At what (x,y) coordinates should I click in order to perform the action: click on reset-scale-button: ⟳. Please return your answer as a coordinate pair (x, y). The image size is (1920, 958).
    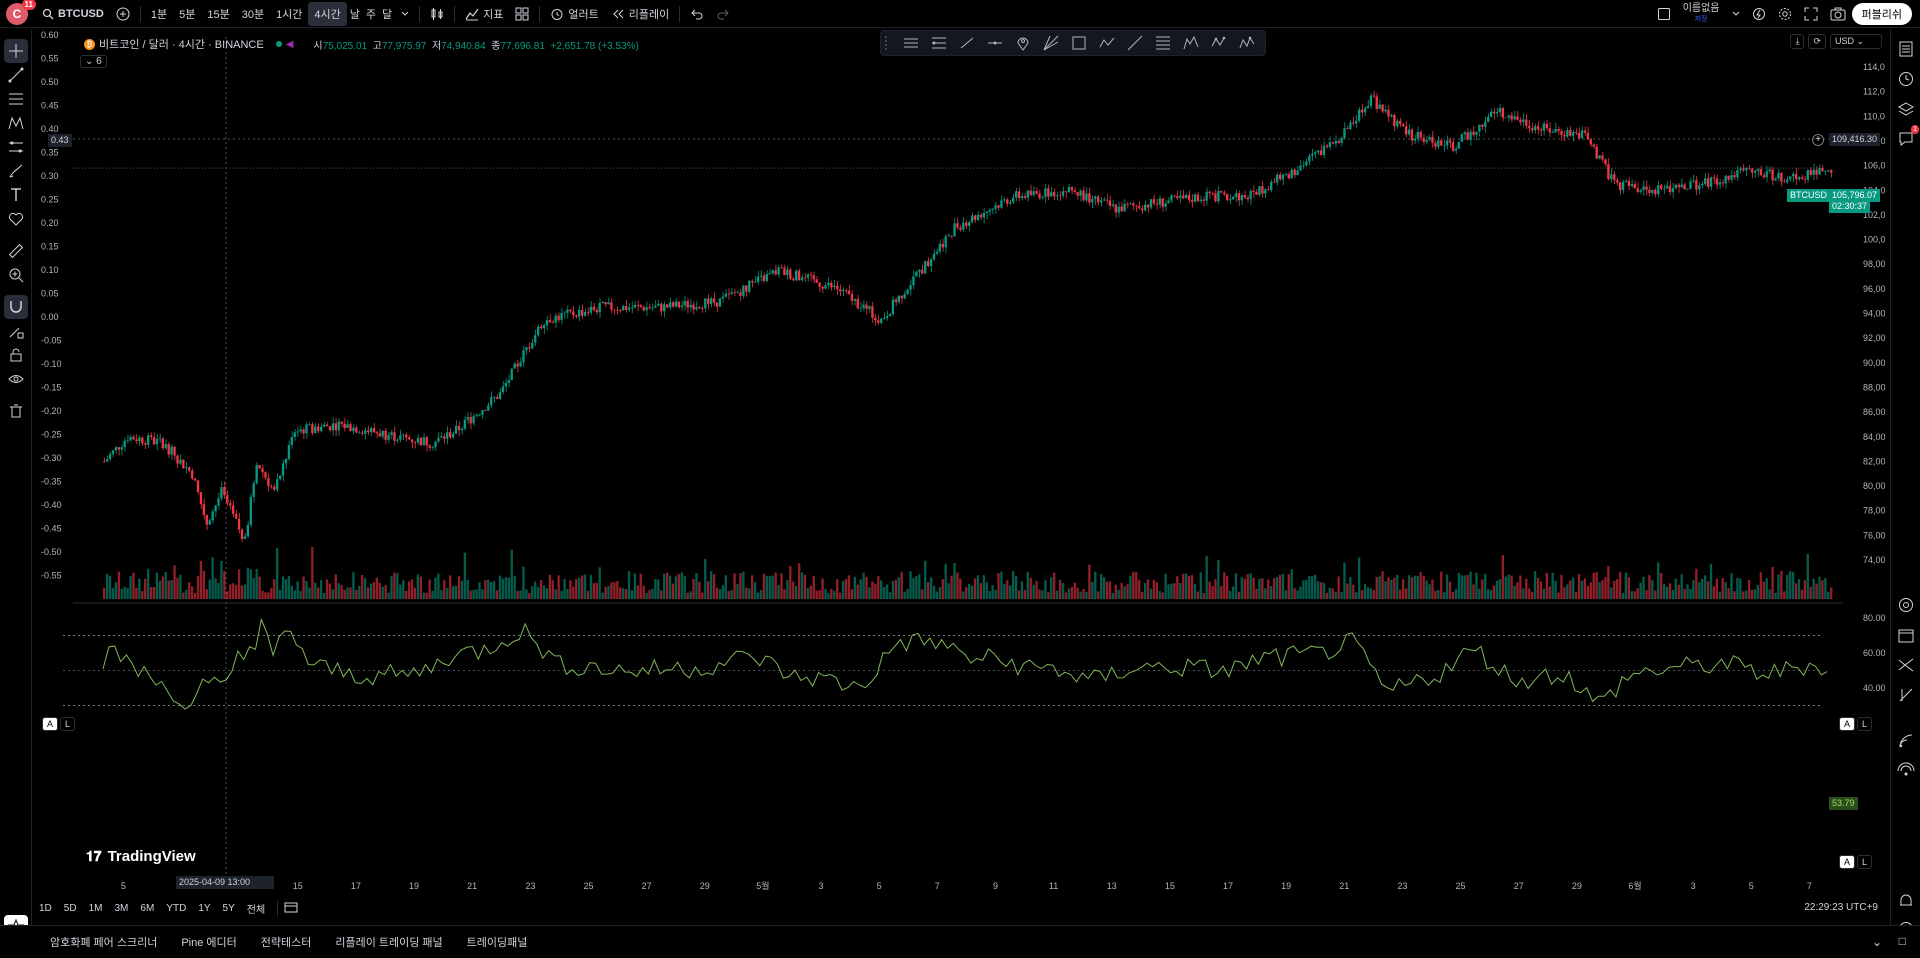
    Looking at the image, I should click on (1817, 41).